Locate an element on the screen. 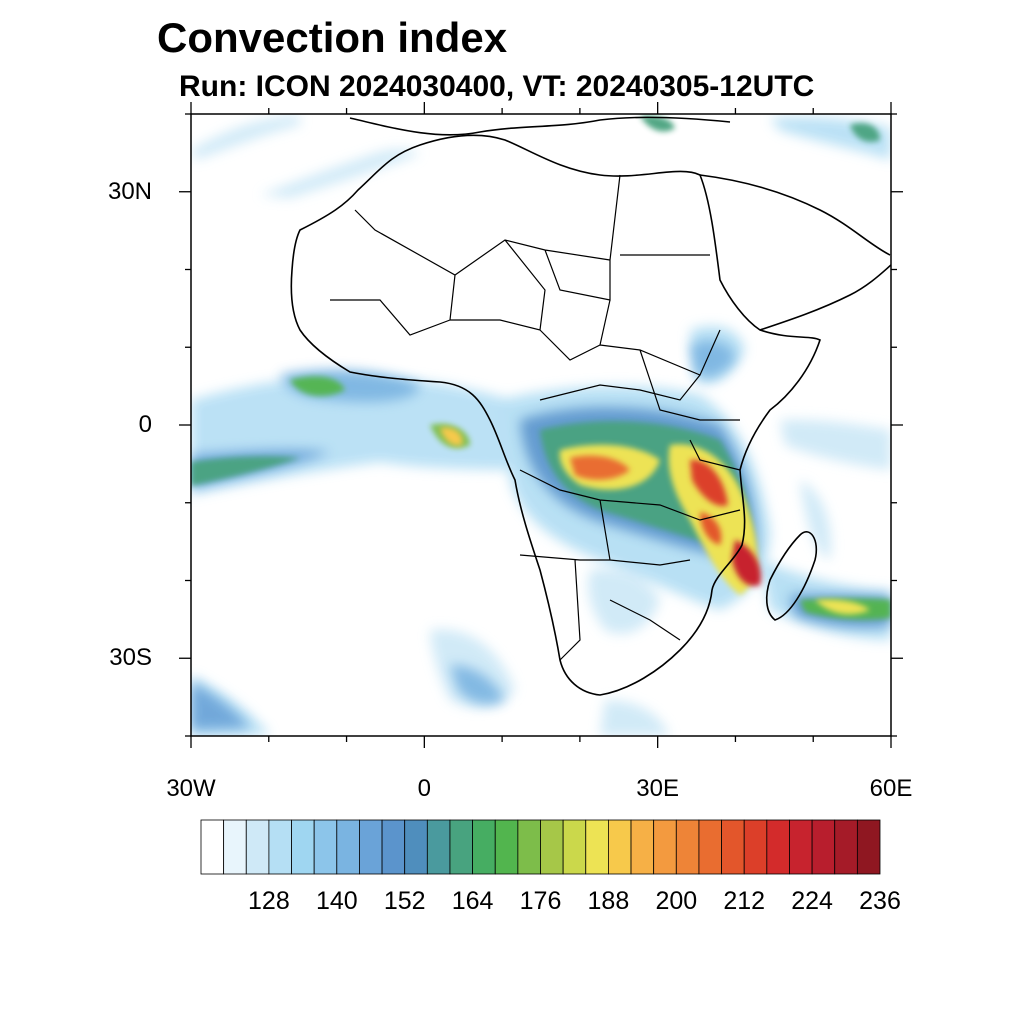 This screenshot has height=1024, width=1024. southern-ocean-mid-mid is located at coordinates (477, 685).